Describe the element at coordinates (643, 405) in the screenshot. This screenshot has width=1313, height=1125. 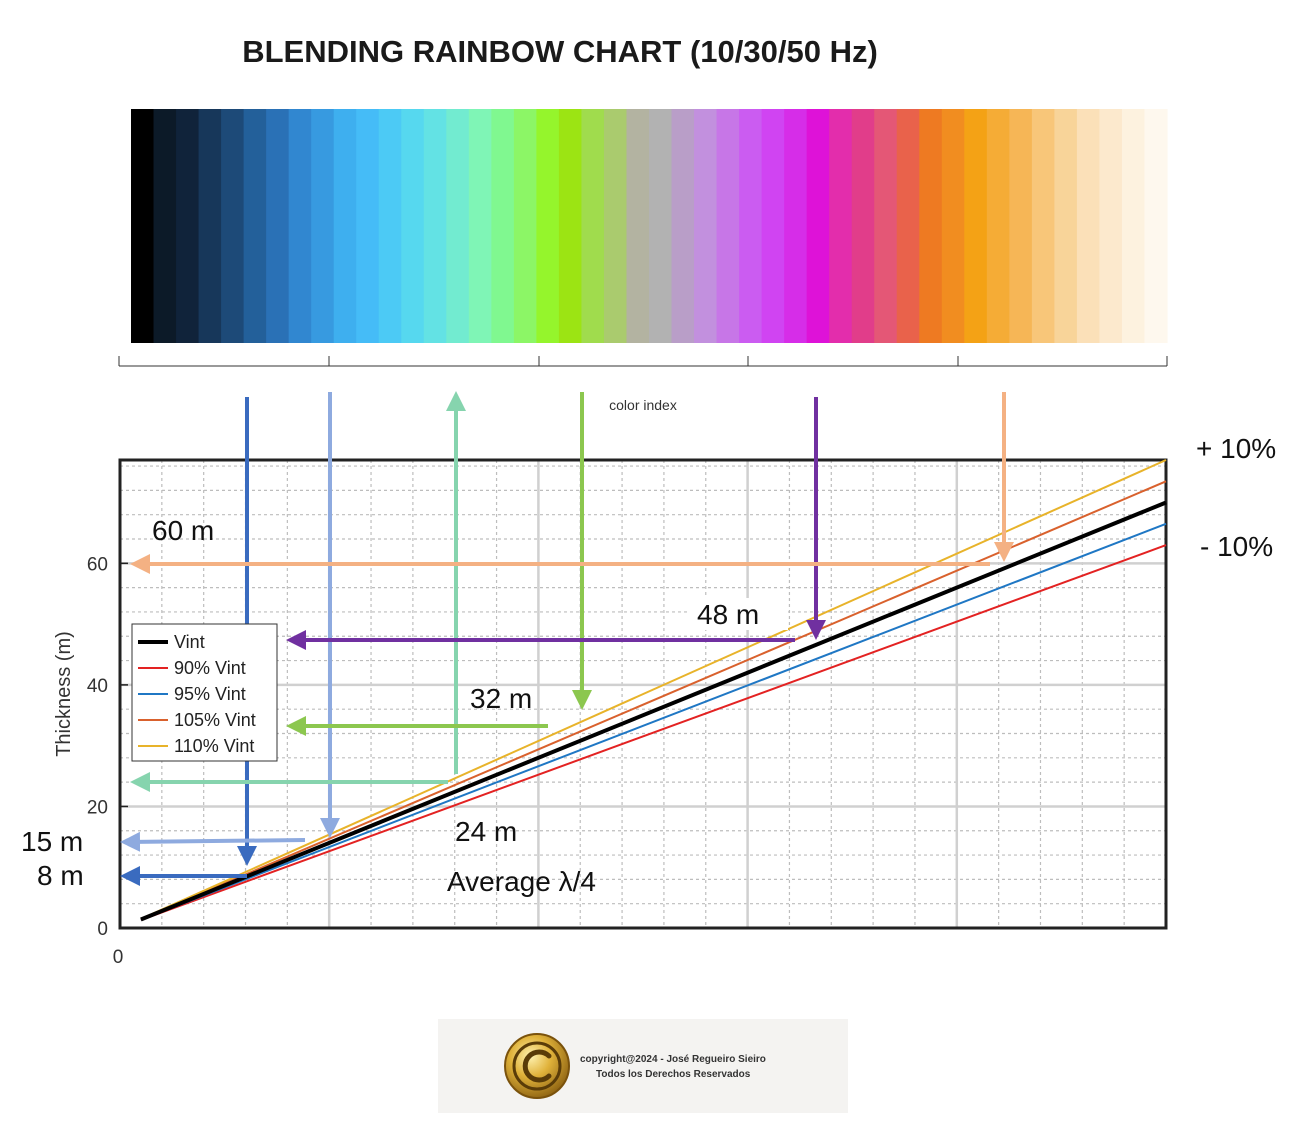
I see `colorbar-label: color index` at that location.